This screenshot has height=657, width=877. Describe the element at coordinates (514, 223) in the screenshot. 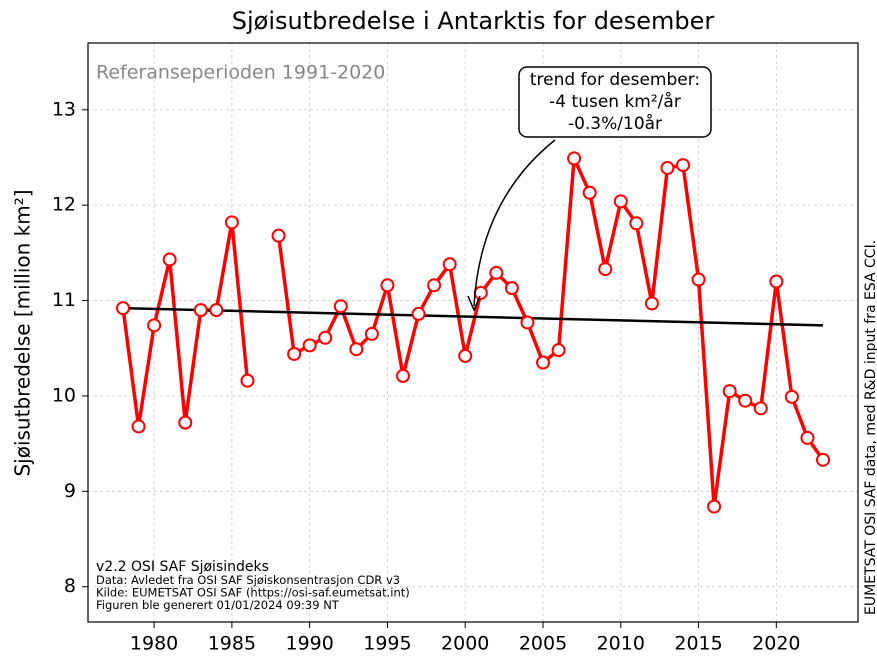

I see `trend-arrow` at that location.